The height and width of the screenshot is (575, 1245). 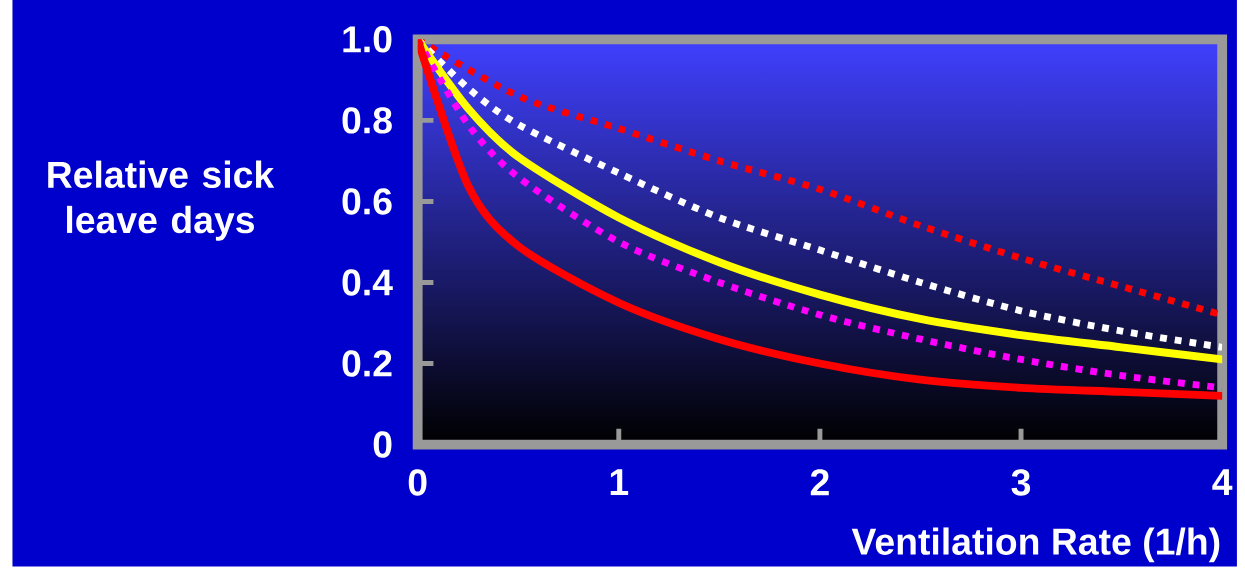 What do you see at coordinates (367, 282) in the screenshot?
I see `y-tick-label: 0.4` at bounding box center [367, 282].